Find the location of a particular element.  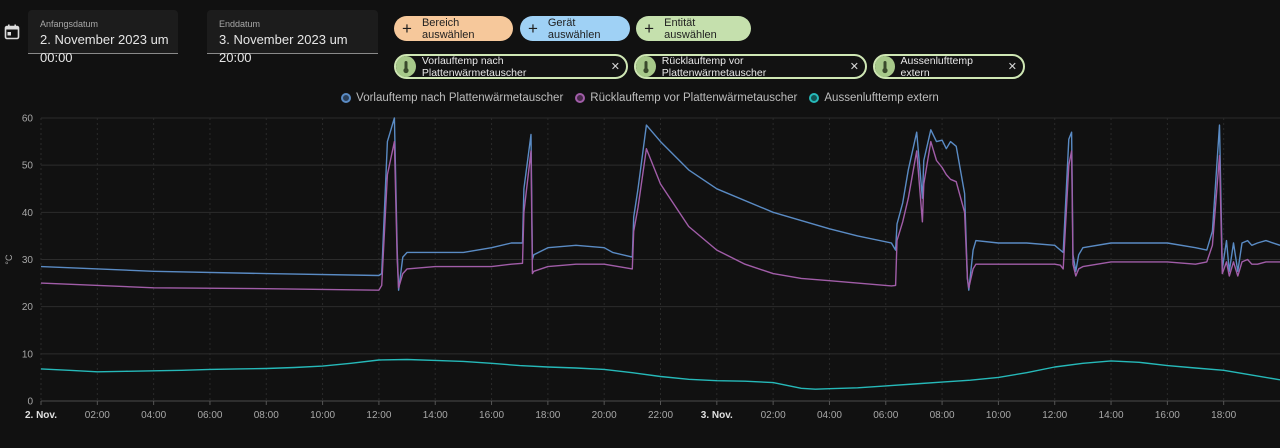

add-device-button: + Gerät auswählen is located at coordinates (575, 28).